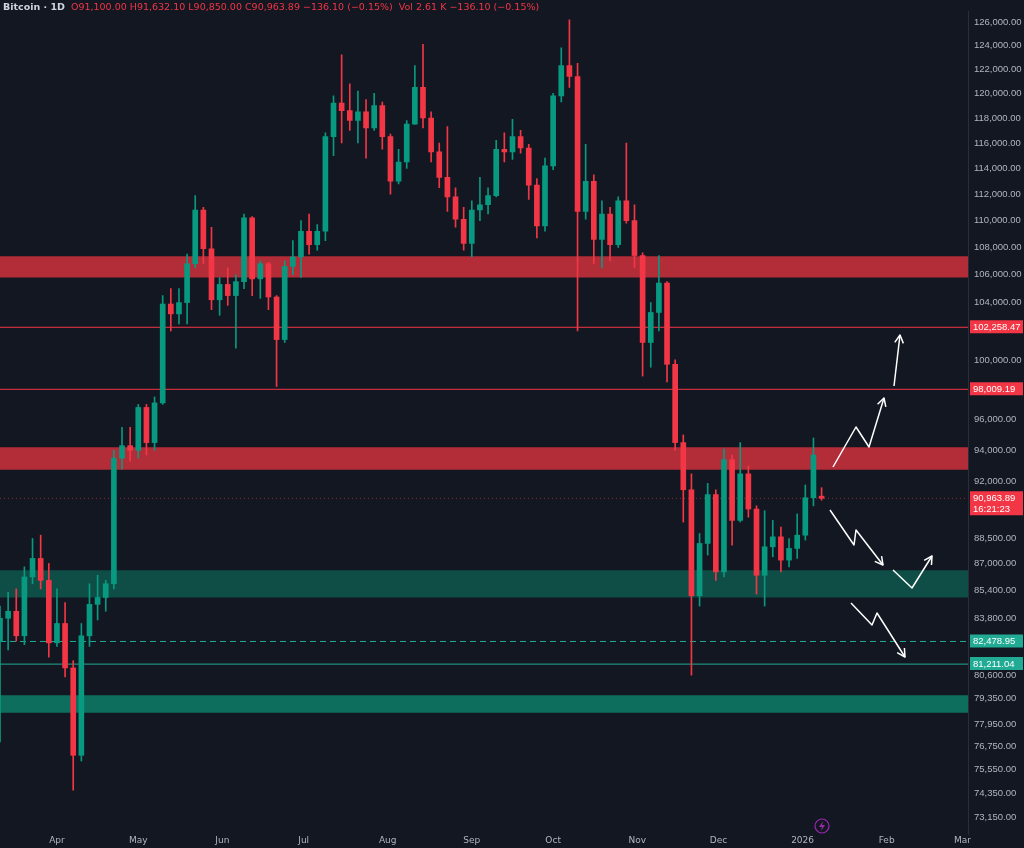 This screenshot has height=848, width=1024. What do you see at coordinates (995, 617) in the screenshot?
I see `y-tick-label: 83,800.00` at bounding box center [995, 617].